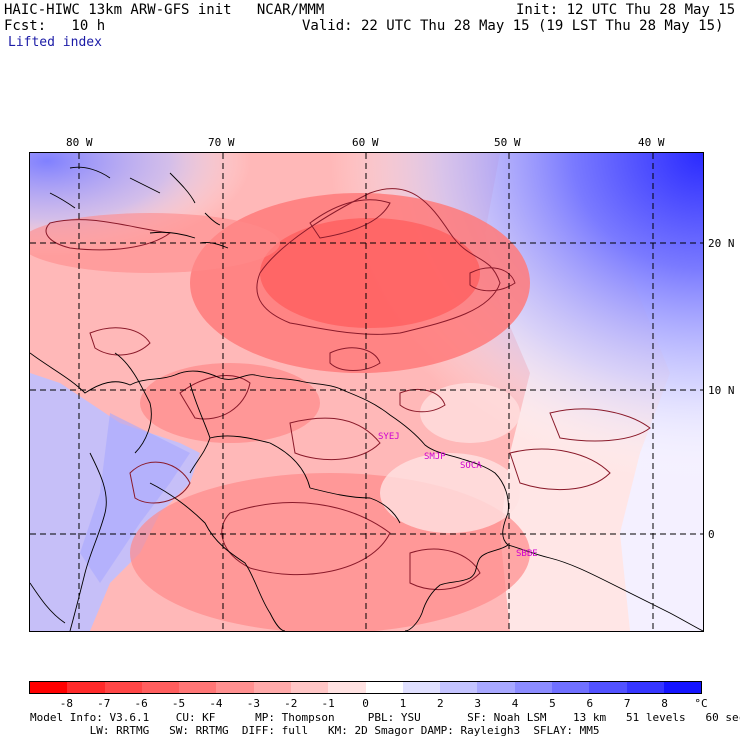 The height and width of the screenshot is (740, 740). What do you see at coordinates (328, 703) in the screenshot?
I see `colorbar-tick-label: -1` at bounding box center [328, 703].